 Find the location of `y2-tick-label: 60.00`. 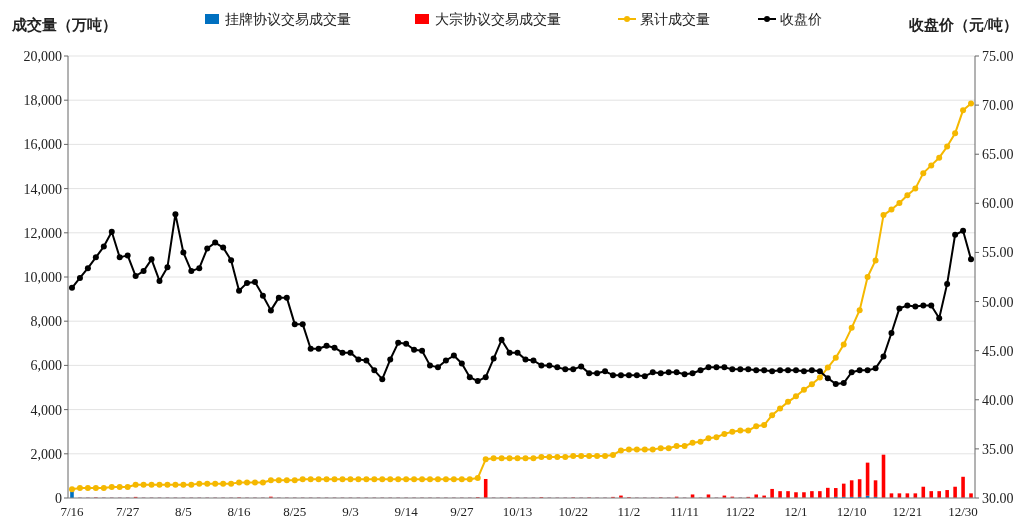

y2-tick-label: 60.00 is located at coordinates (998, 204).